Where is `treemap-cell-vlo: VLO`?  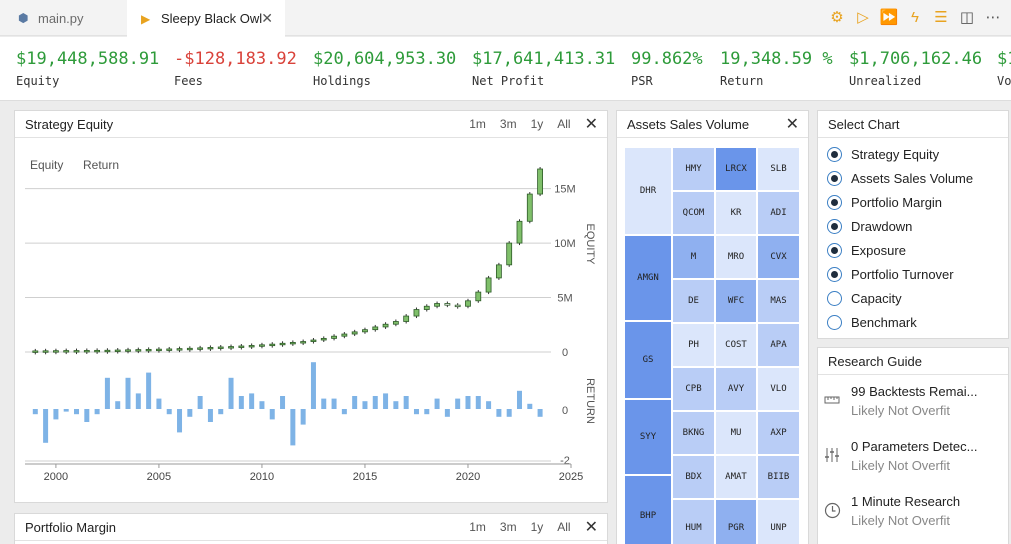 treemap-cell-vlo: VLO is located at coordinates (778, 389).